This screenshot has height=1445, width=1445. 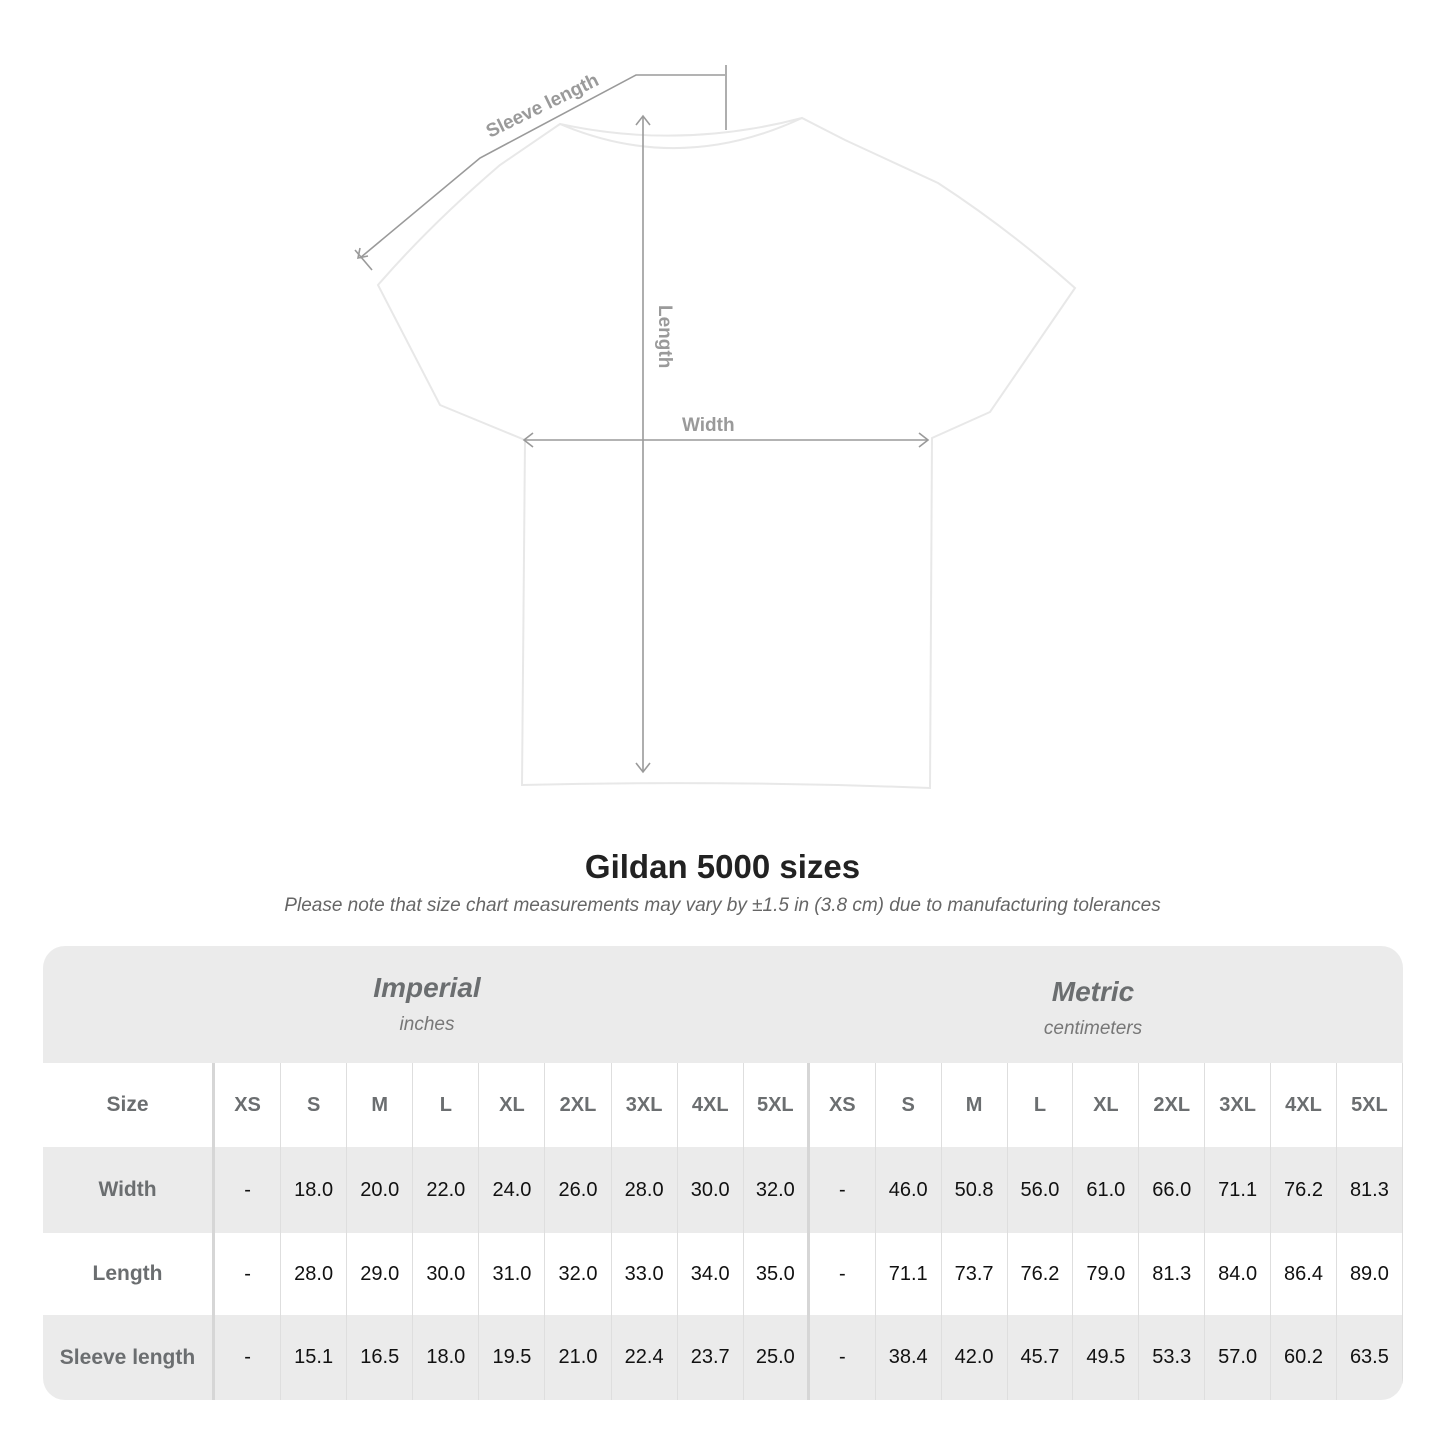 What do you see at coordinates (129, 1105) in the screenshot?
I see `row-label: Size` at bounding box center [129, 1105].